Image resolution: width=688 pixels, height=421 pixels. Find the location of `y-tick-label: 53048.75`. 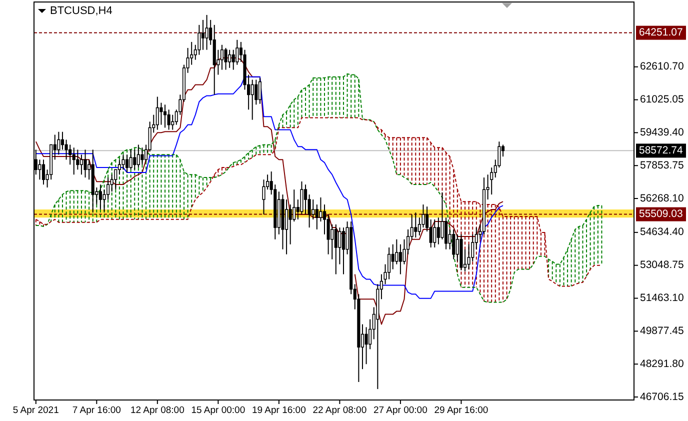

y-tick-label: 53048.75 is located at coordinates (662, 265).